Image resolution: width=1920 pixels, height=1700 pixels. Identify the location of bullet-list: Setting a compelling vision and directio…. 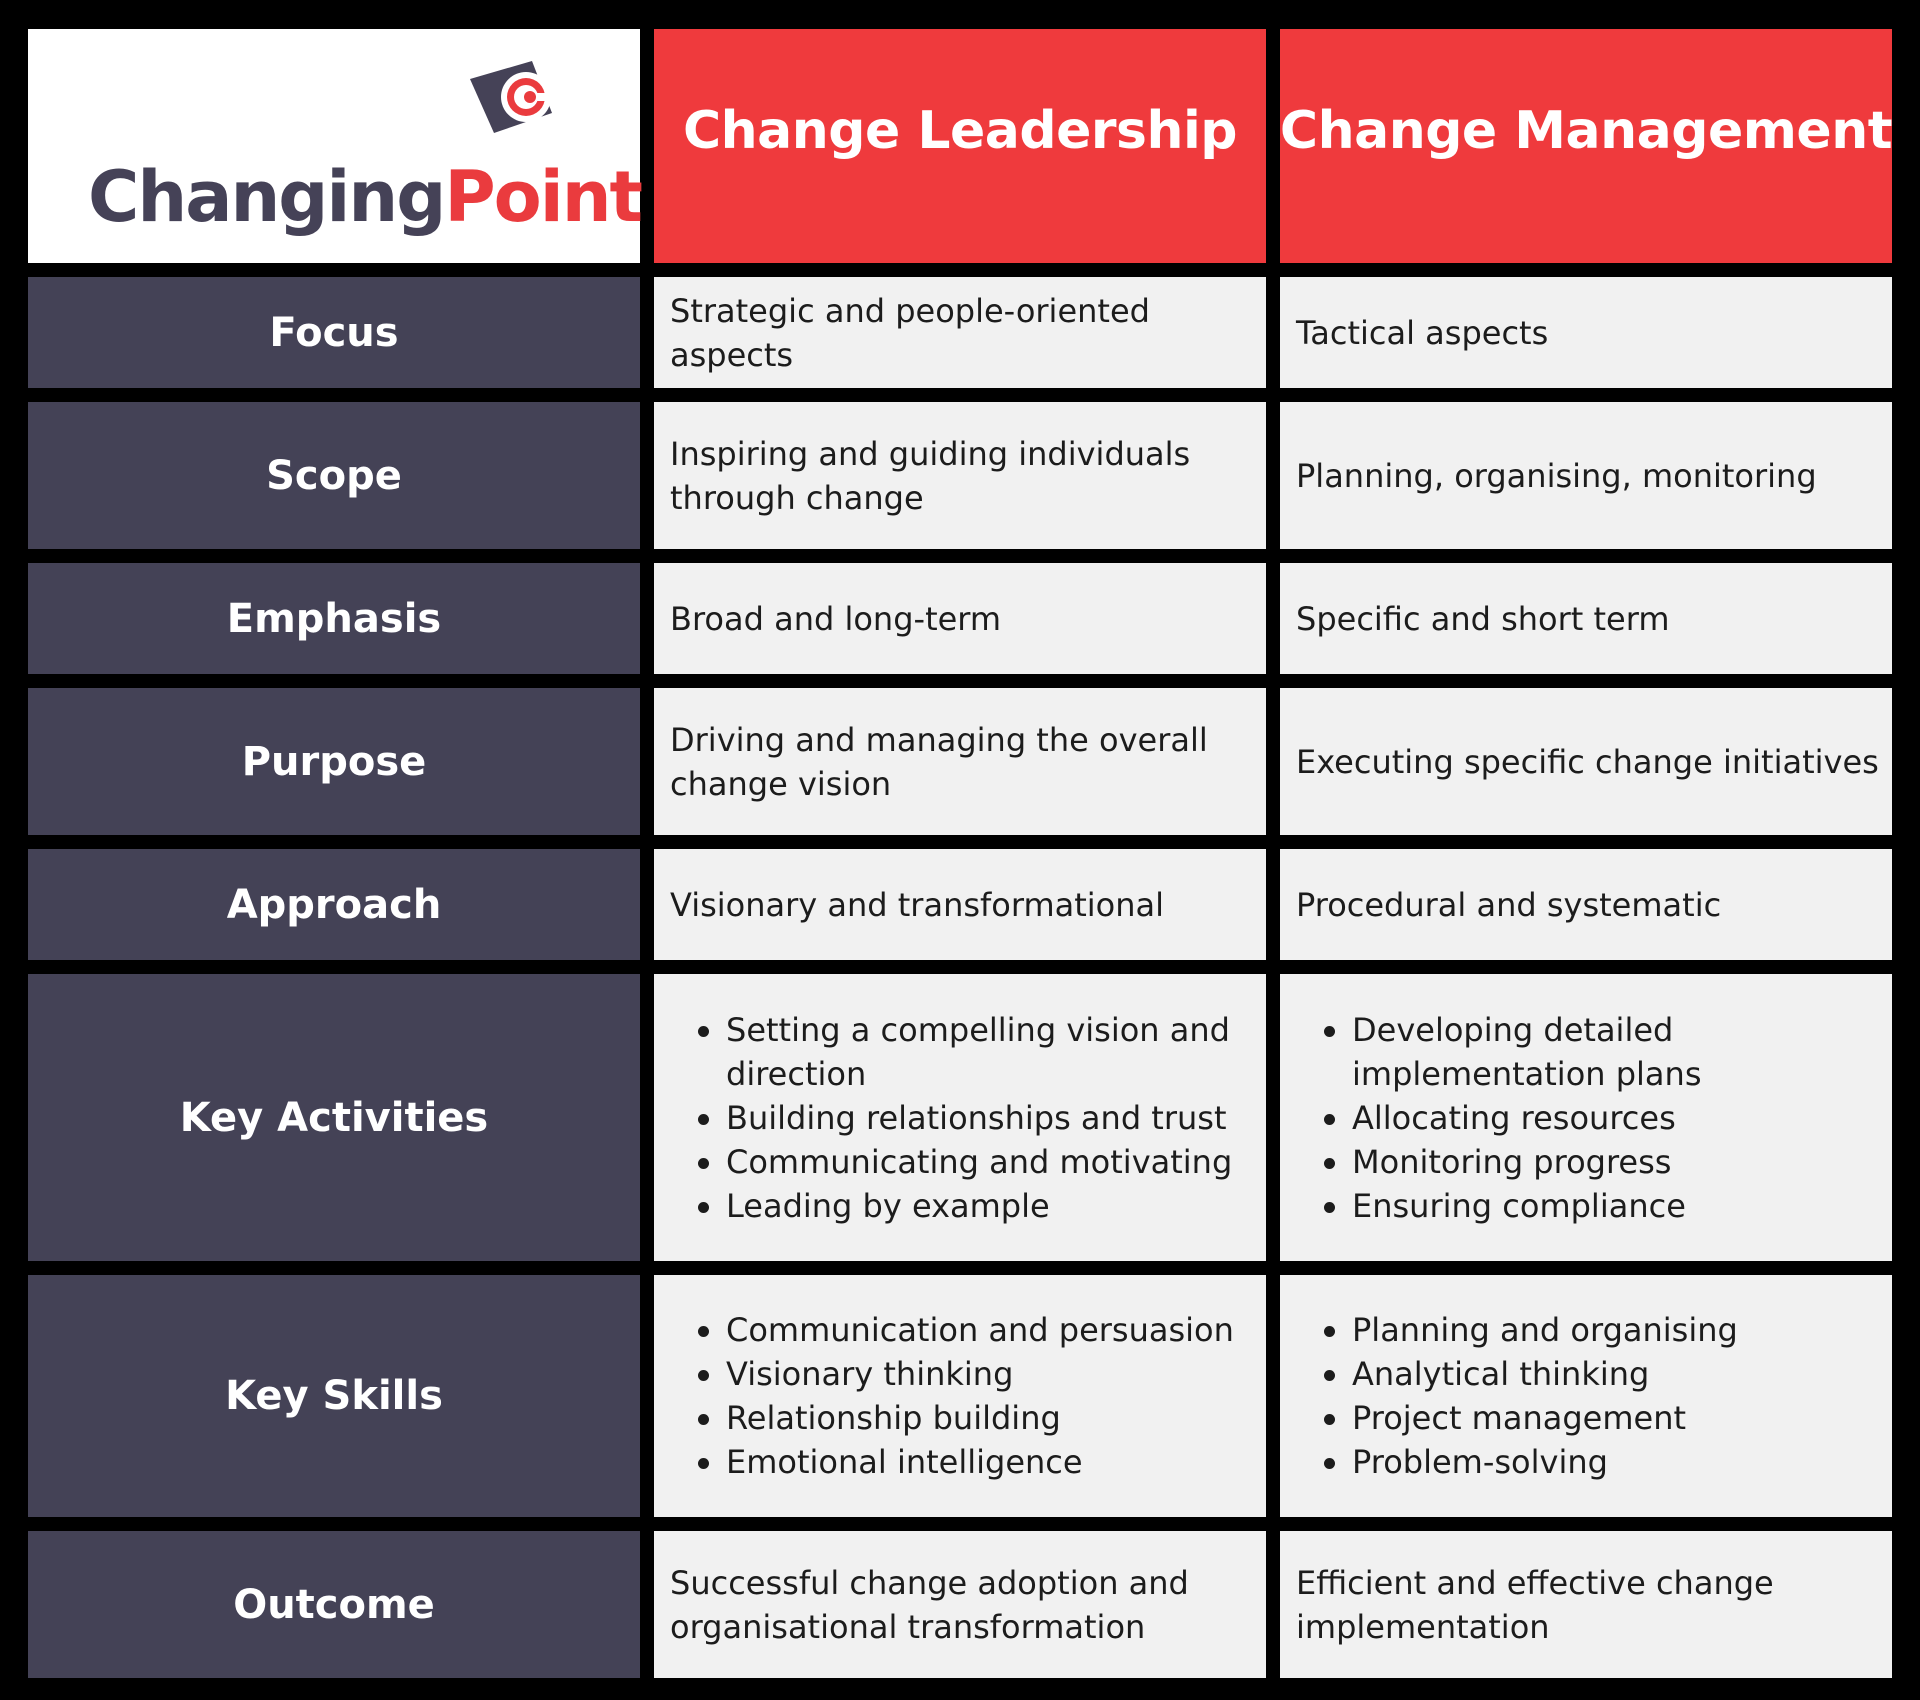
(962, 1118).